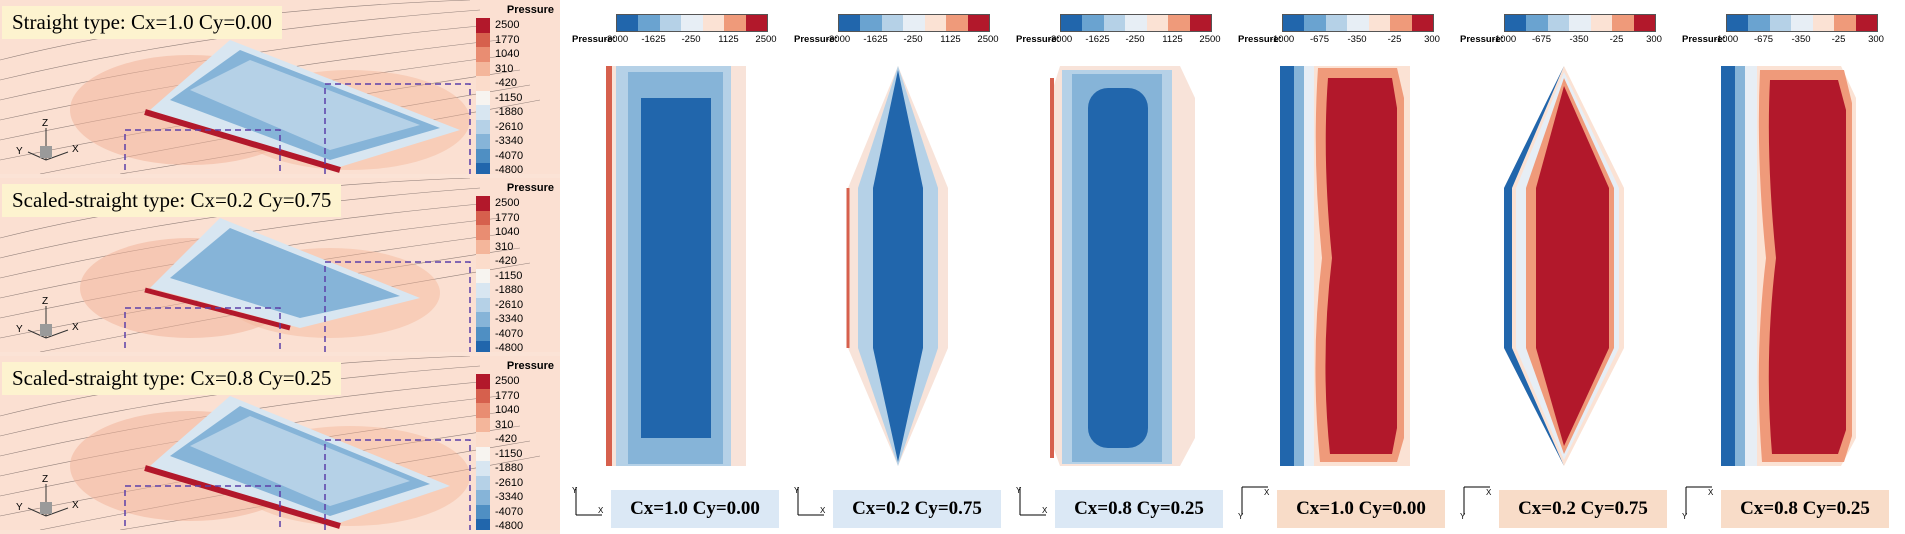  Describe the element at coordinates (515, 482) in the screenshot. I see `legend-row: -2610` at that location.